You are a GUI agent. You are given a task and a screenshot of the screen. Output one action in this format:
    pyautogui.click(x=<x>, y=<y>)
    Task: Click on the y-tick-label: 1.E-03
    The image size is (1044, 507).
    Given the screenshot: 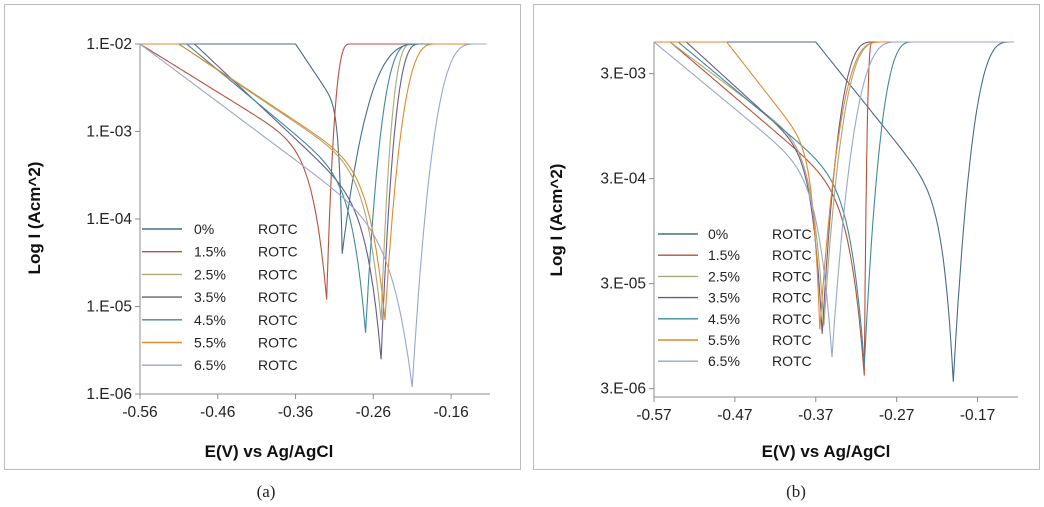 What is the action you would take?
    pyautogui.click(x=109, y=132)
    